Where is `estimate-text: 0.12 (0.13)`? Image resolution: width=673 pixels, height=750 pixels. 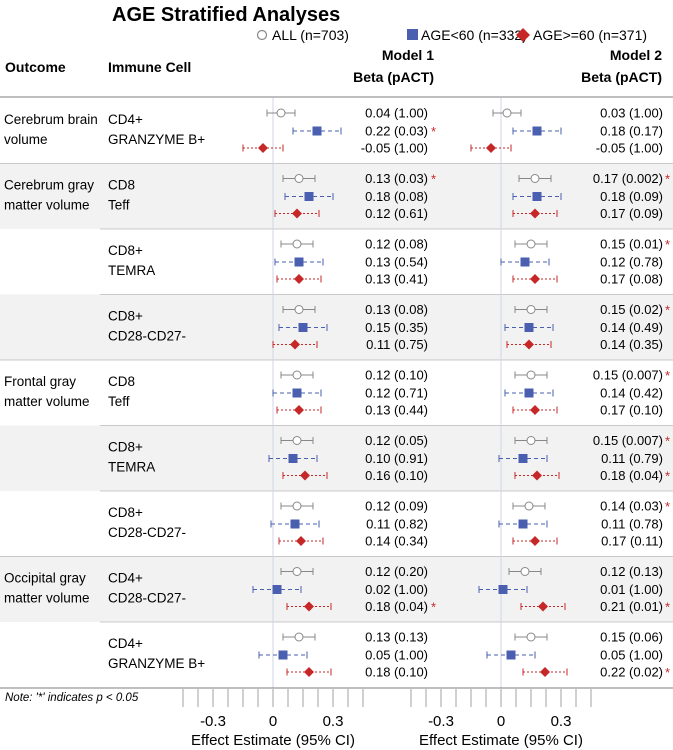 estimate-text: 0.12 (0.13) is located at coordinates (631, 571).